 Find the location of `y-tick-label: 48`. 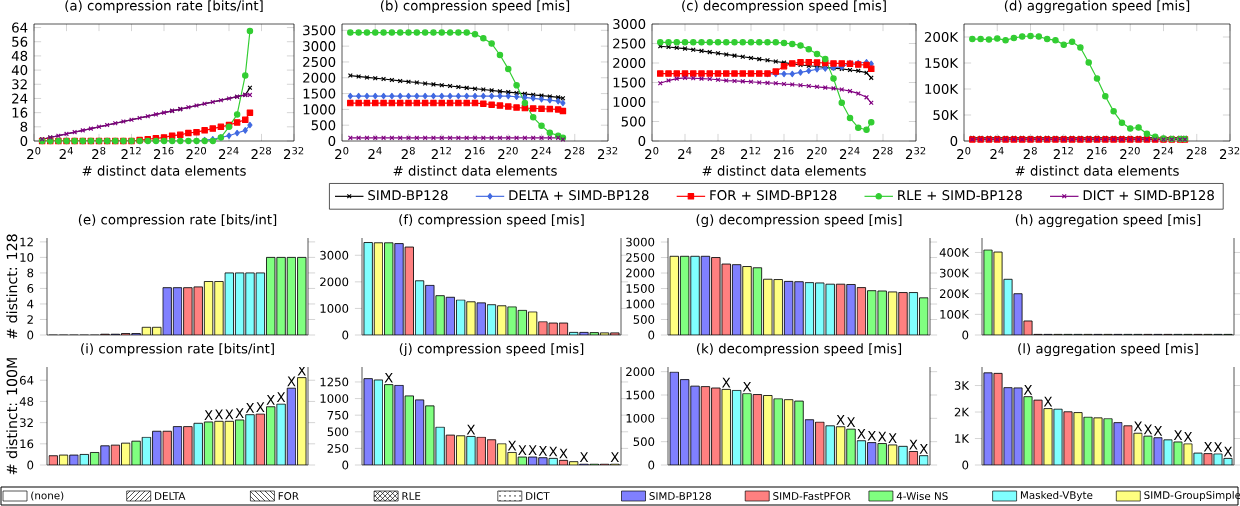

y-tick-label: 48 is located at coordinates (26, 401).